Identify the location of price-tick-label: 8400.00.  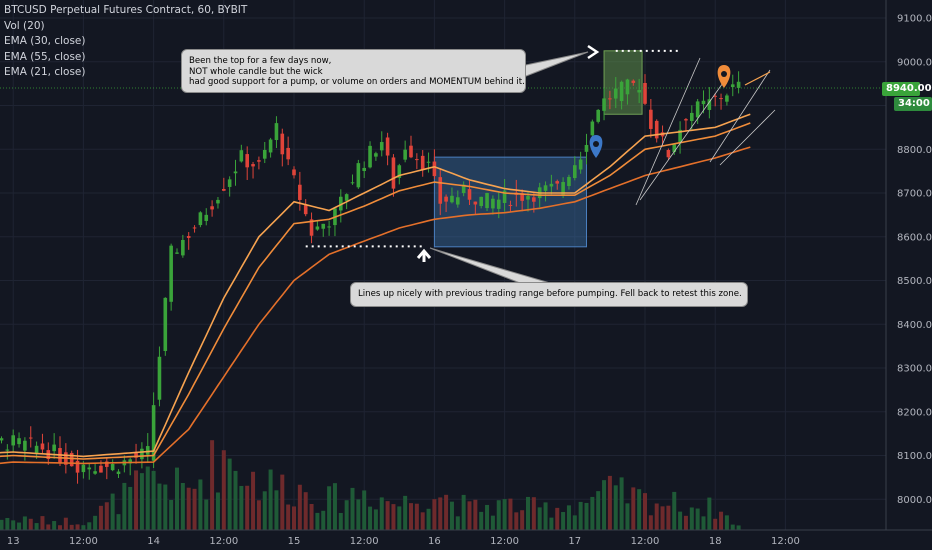
(914, 325).